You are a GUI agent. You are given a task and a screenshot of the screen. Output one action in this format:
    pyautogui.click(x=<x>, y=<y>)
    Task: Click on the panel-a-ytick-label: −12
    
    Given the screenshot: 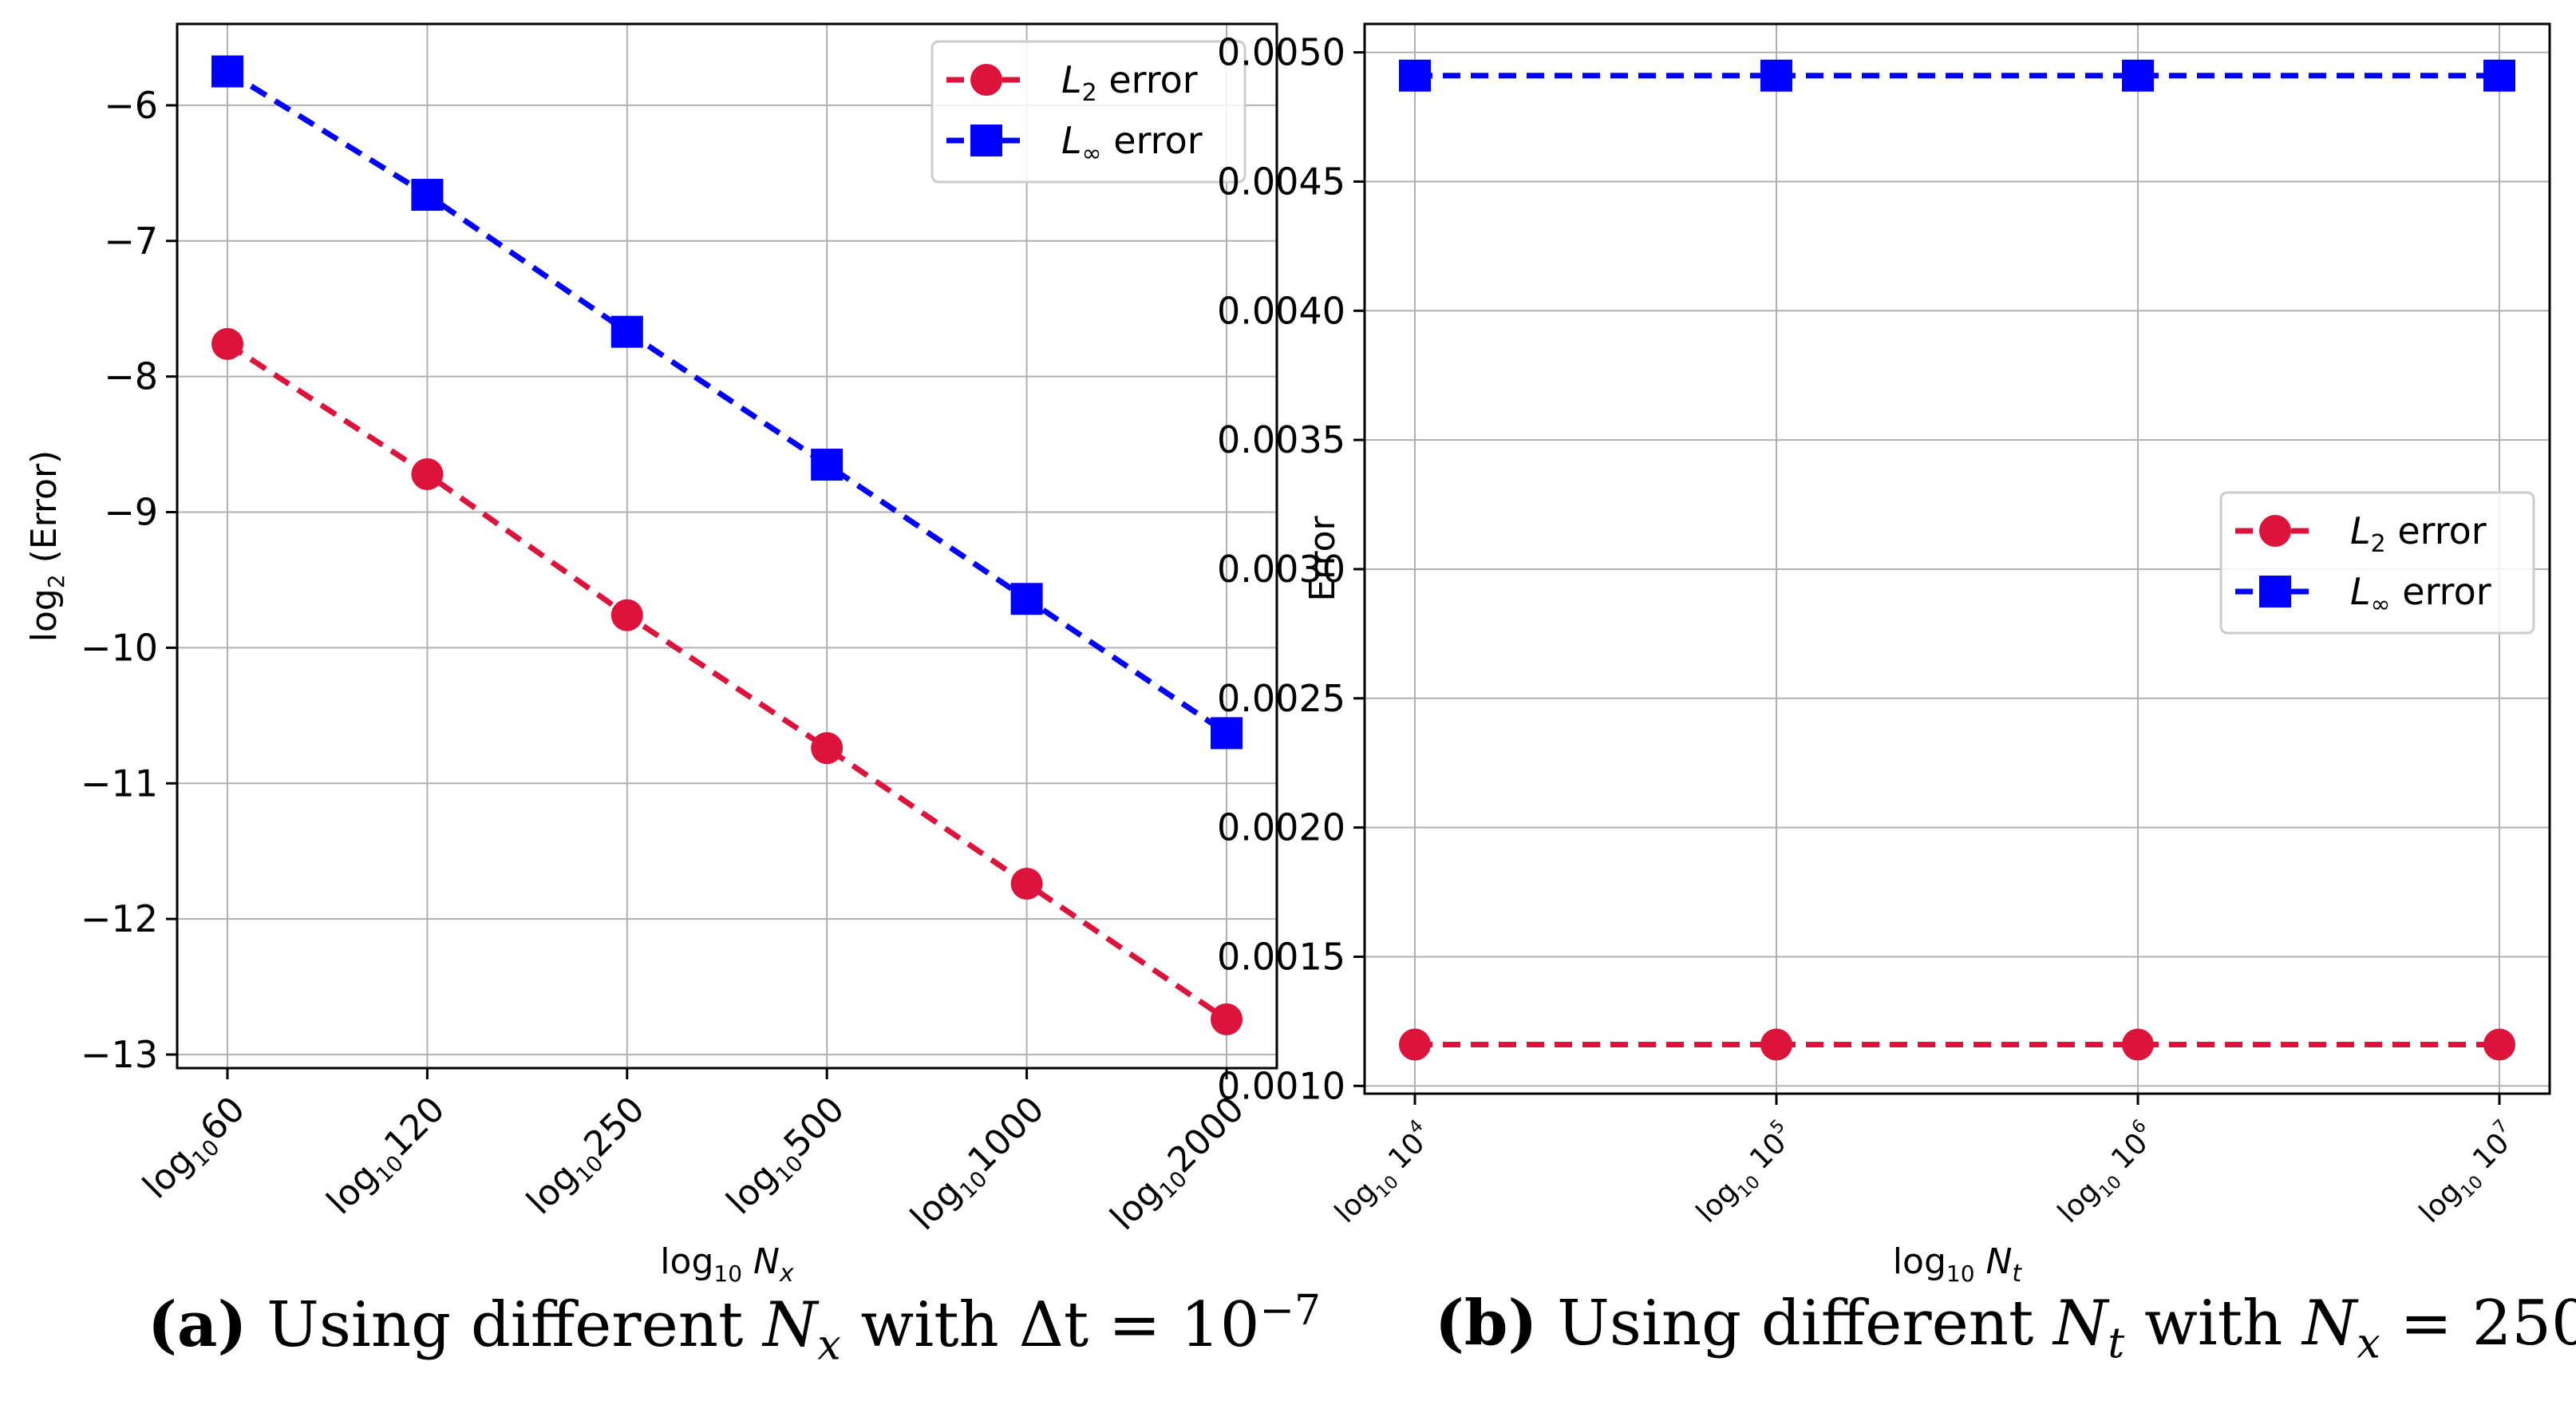 What is the action you would take?
    pyautogui.click(x=119, y=918)
    